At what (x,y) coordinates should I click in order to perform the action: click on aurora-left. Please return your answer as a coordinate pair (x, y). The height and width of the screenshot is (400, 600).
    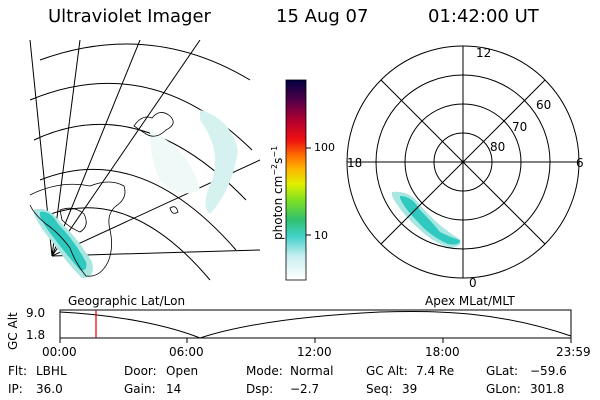
    Looking at the image, I should click on (136, 194).